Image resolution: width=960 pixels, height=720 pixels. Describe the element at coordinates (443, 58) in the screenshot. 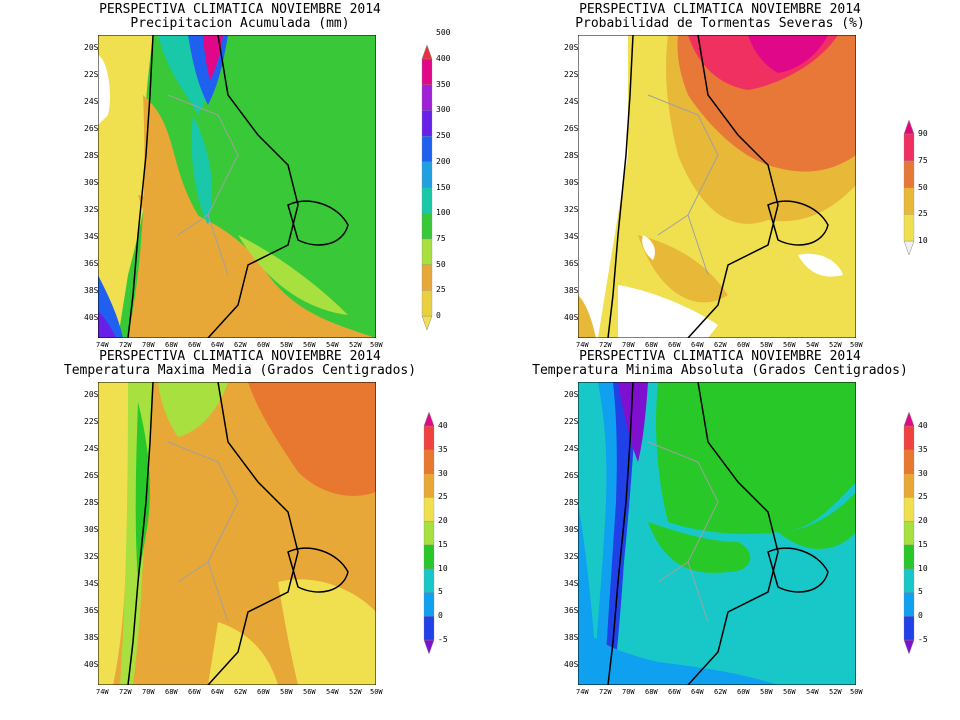

I see `colorbar-label: 400` at that location.